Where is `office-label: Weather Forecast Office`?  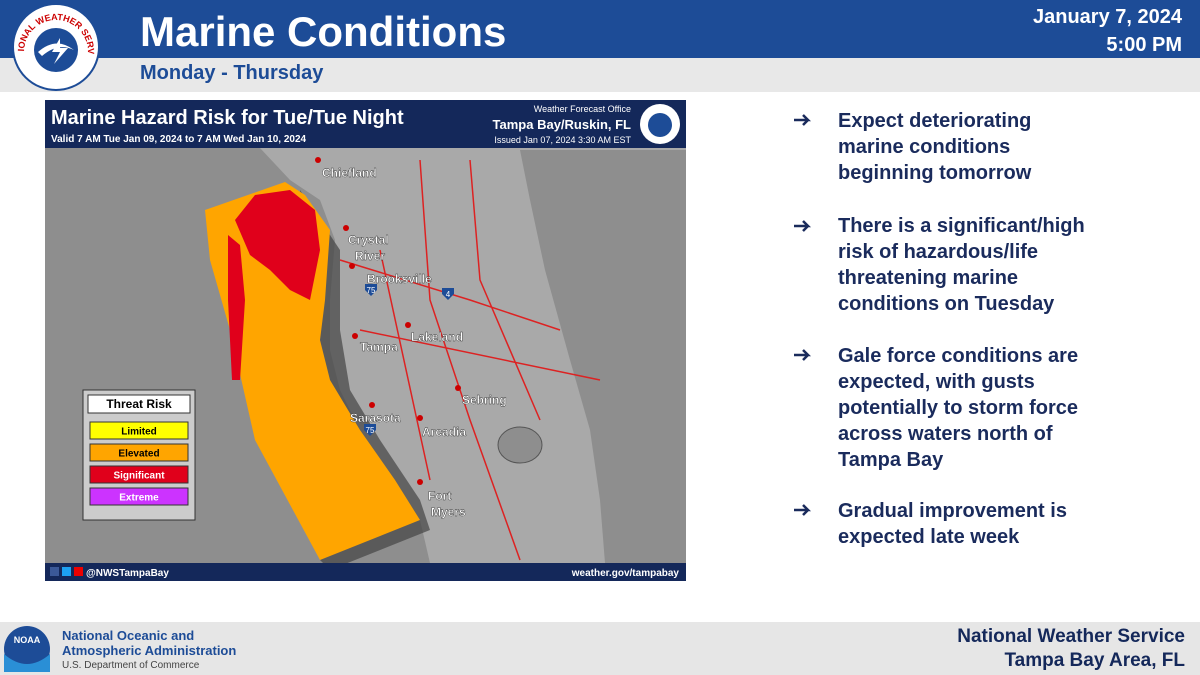
office-label: Weather Forecast Office is located at coordinates (582, 109).